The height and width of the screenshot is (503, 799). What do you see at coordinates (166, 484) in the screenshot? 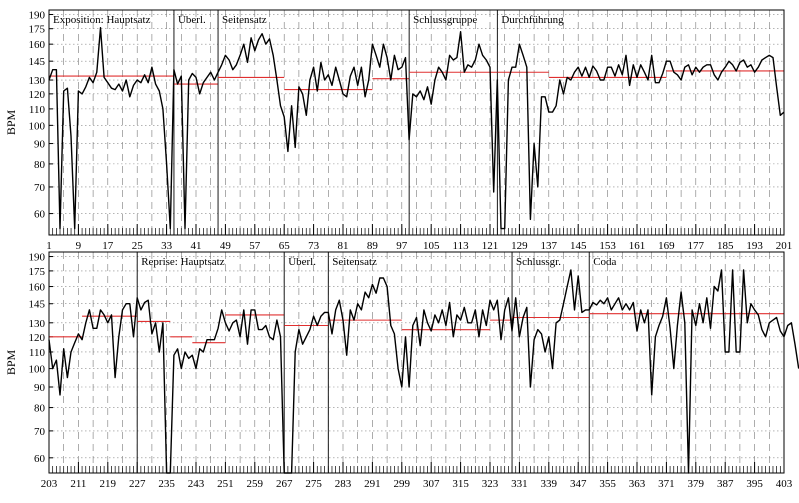
I see `x-tick-label: 235` at bounding box center [166, 484].